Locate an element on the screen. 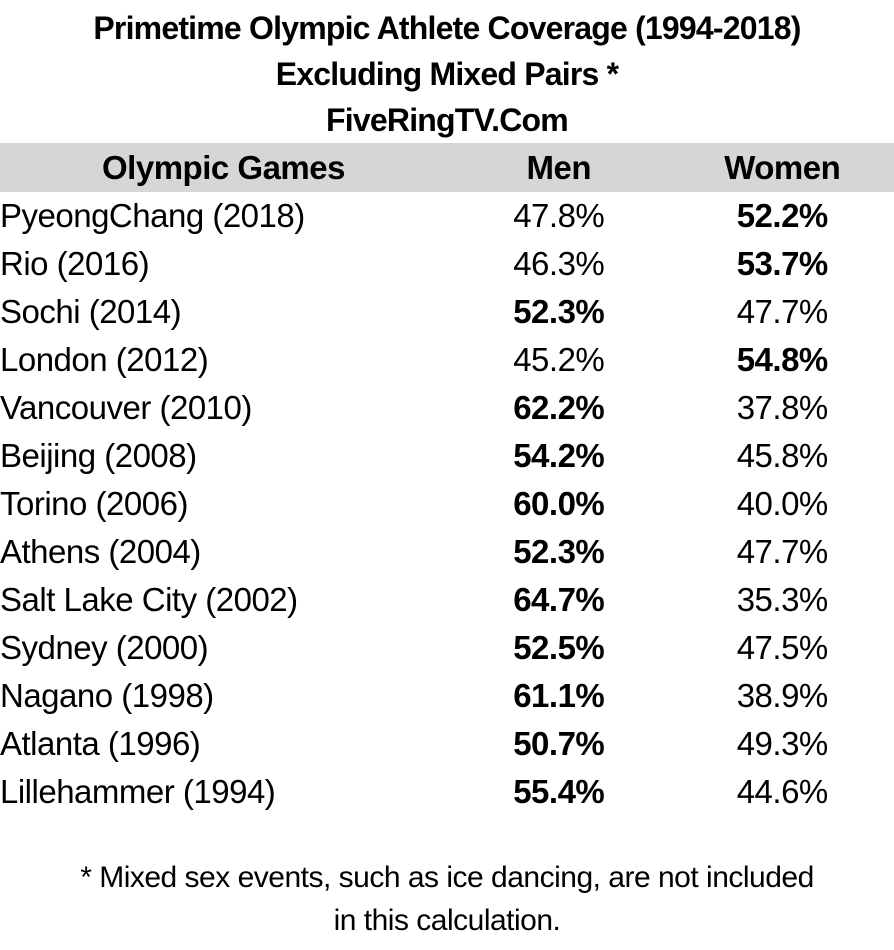  source-name: FiveRingTV.Com is located at coordinates (447, 120).